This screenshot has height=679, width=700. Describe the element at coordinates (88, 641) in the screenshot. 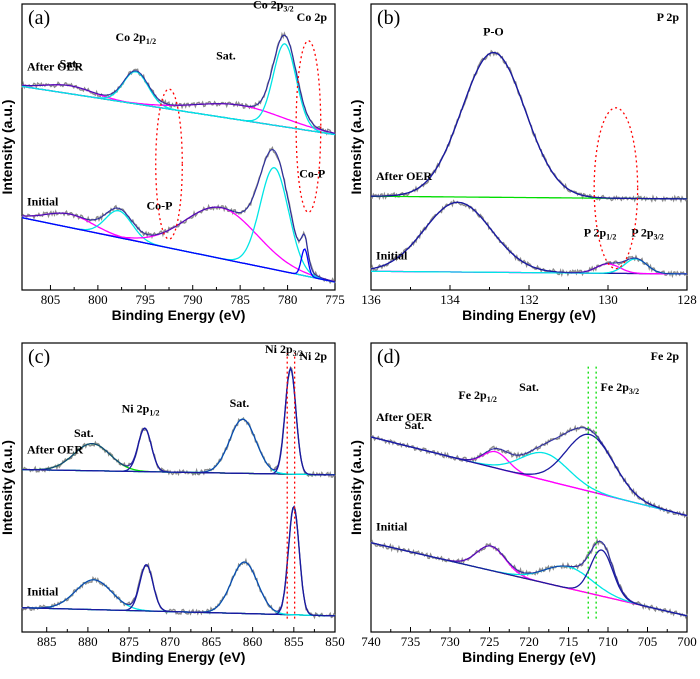

I see `x-tick-label: 880` at that location.